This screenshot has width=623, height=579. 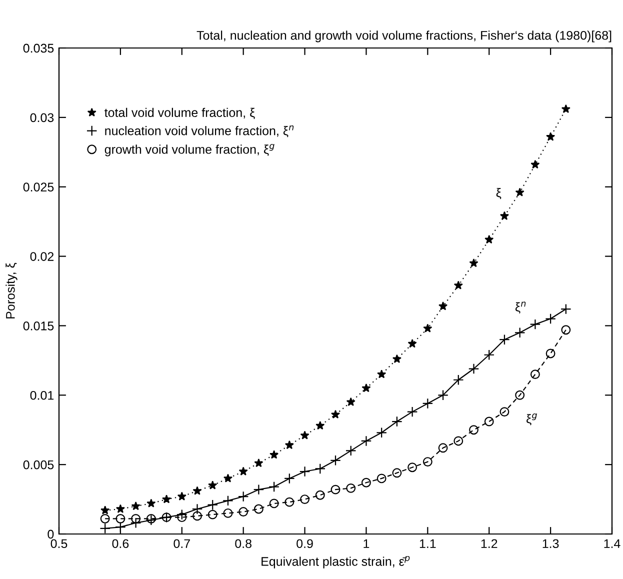 I want to click on x-tick-label: 0.9, so click(x=304, y=543).